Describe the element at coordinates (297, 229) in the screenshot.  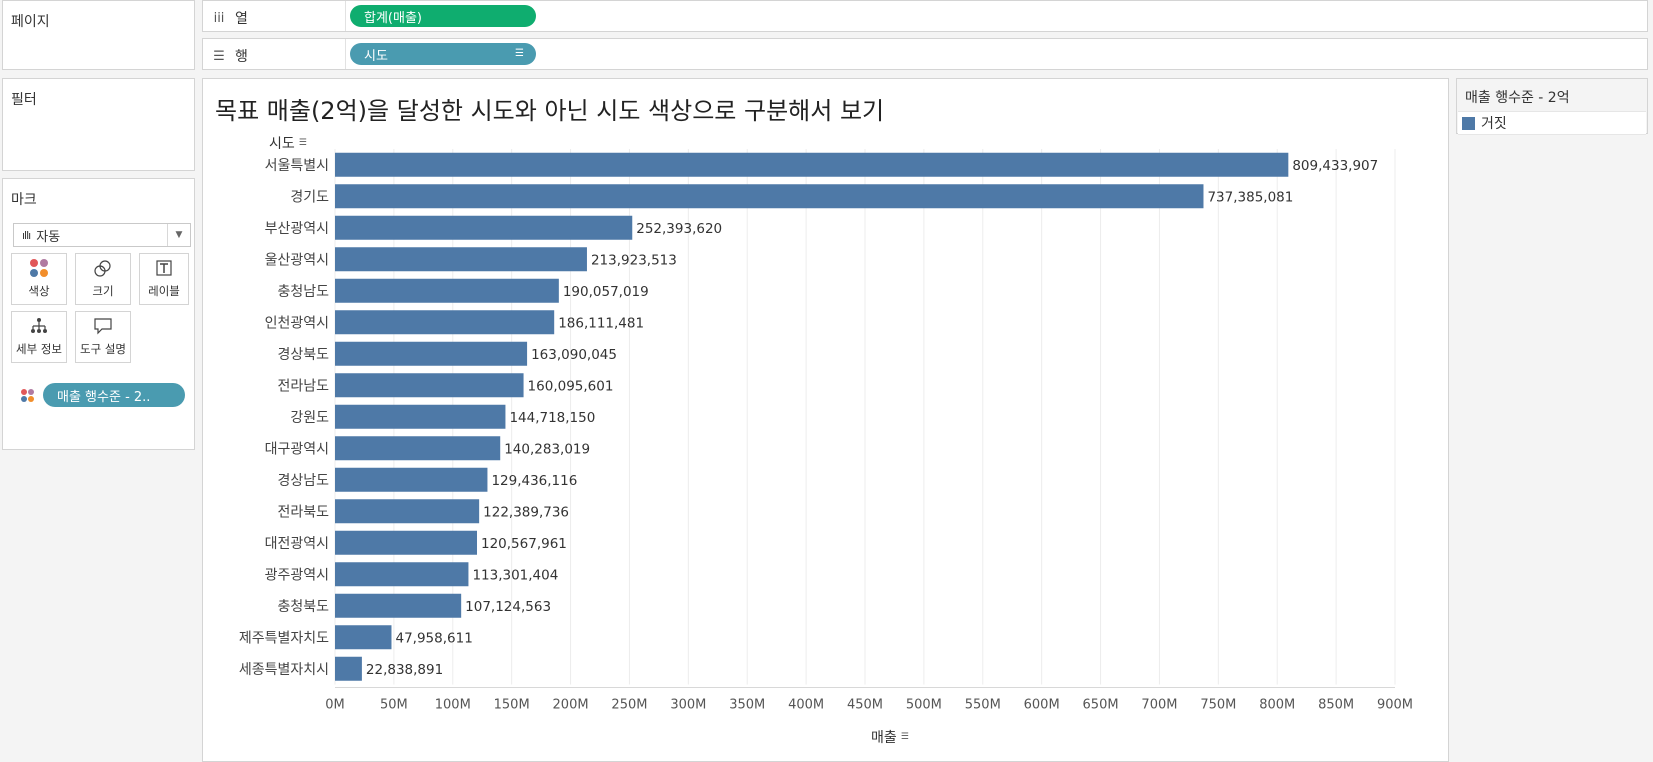
I see `y-tick-label: 부산광역시` at that location.